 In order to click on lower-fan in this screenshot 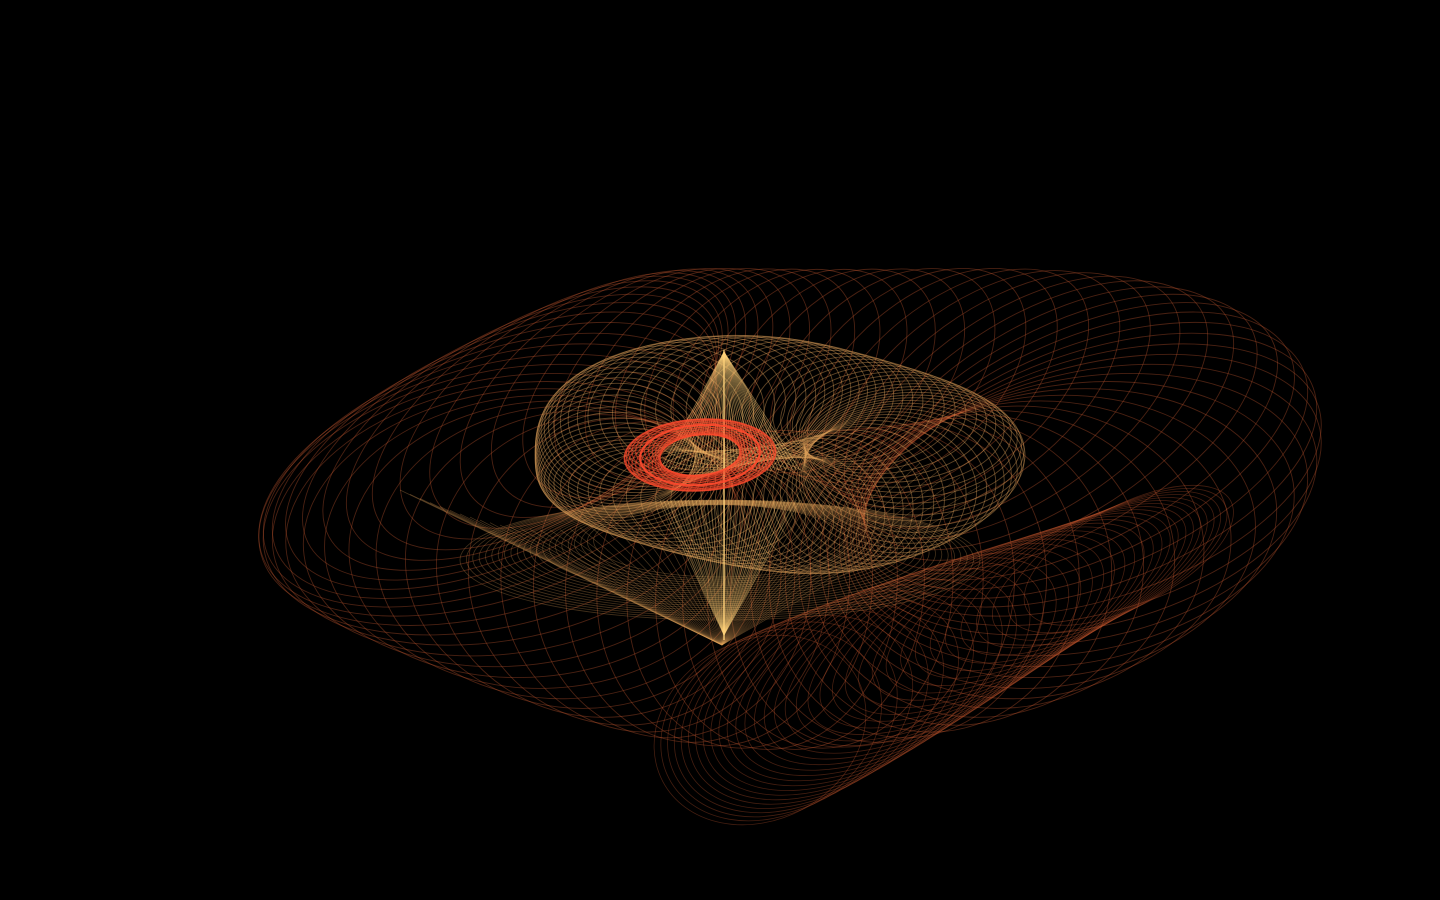, I will do `click(695, 547)`.